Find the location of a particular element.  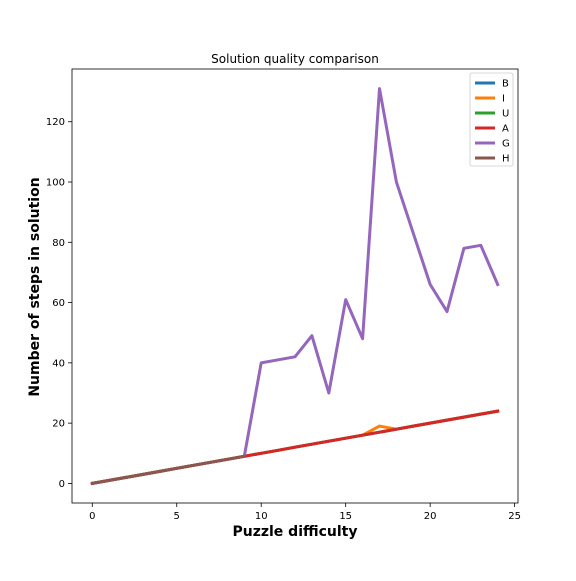

x-axis-label: Puzzle difficulty is located at coordinates (294, 532).